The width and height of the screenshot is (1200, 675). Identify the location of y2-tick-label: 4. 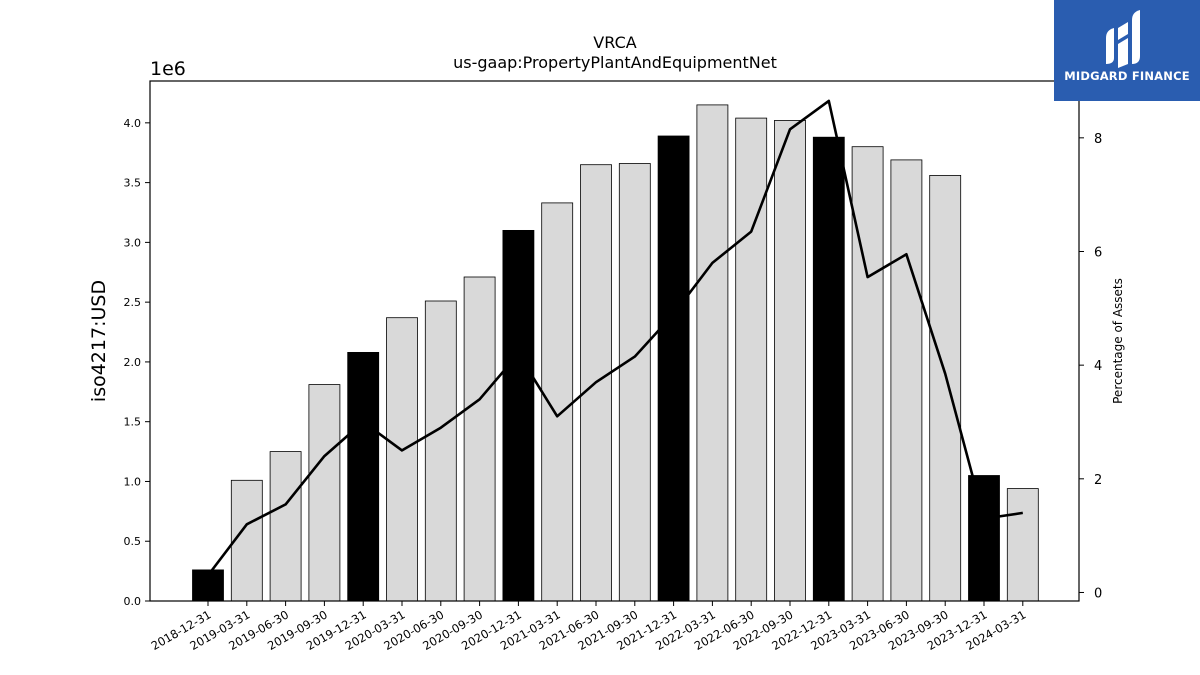
(1098, 366).